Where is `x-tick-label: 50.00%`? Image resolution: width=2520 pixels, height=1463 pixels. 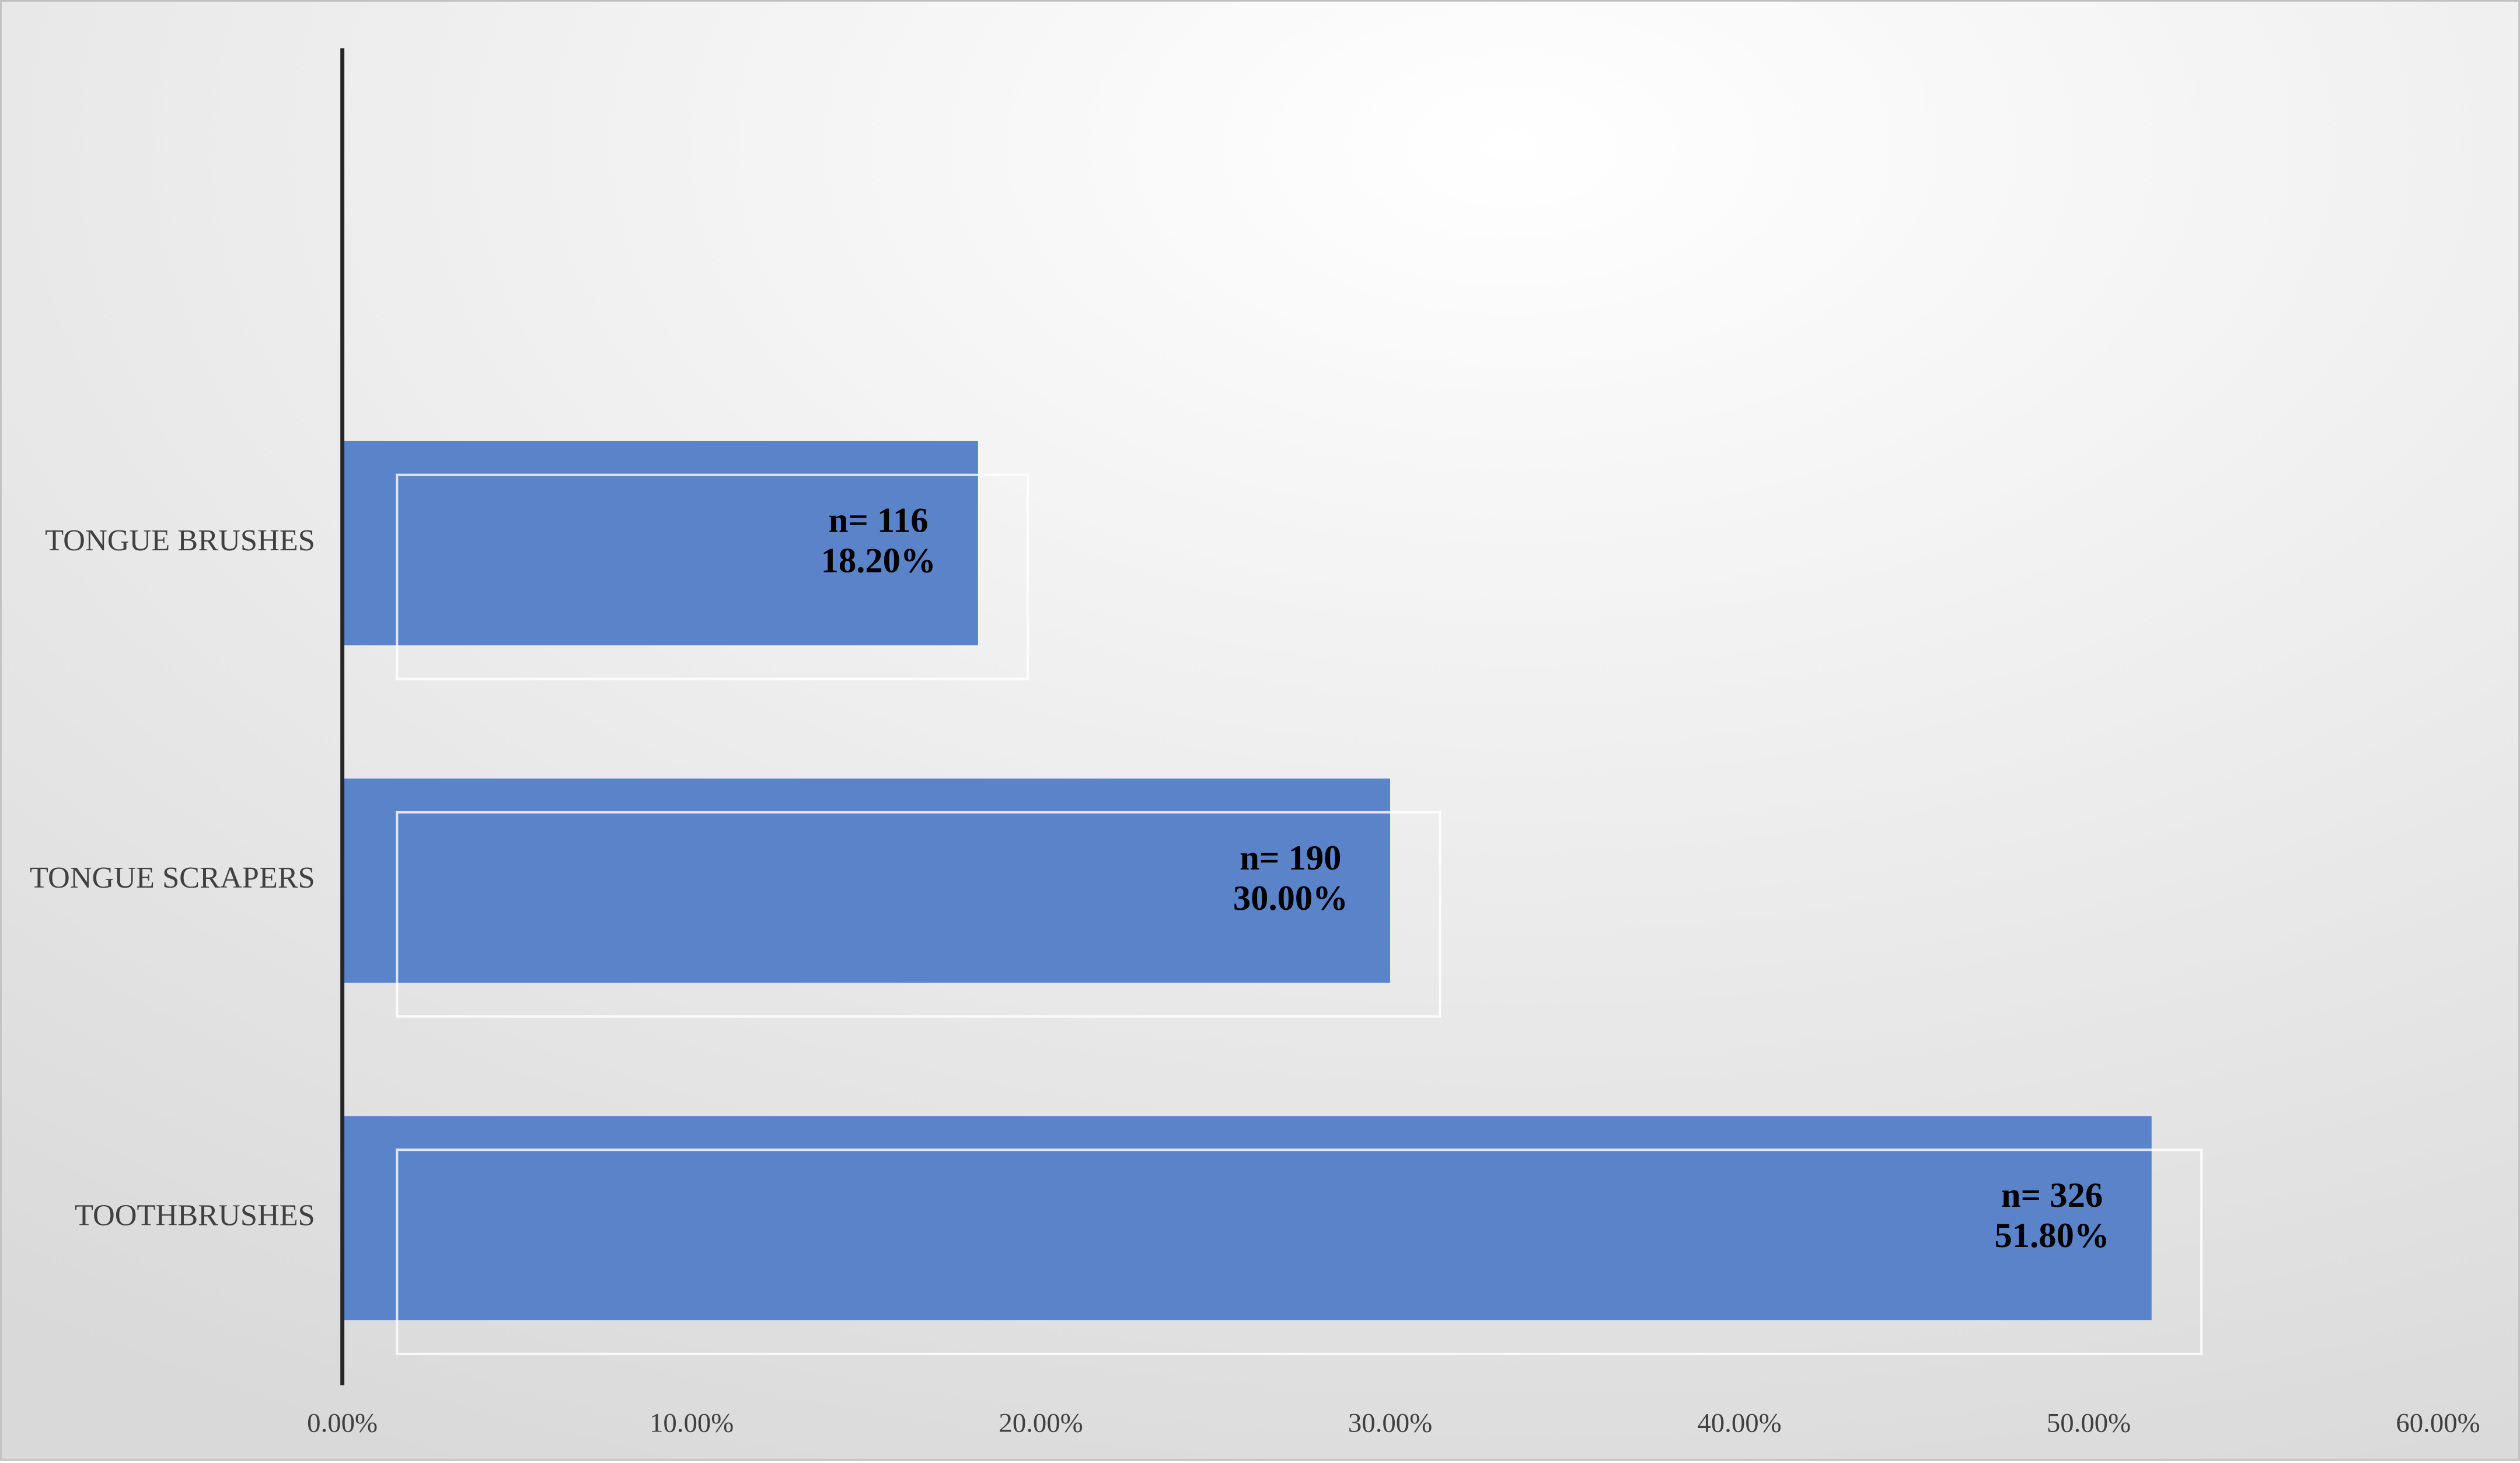
x-tick-label: 50.00% is located at coordinates (2089, 1423).